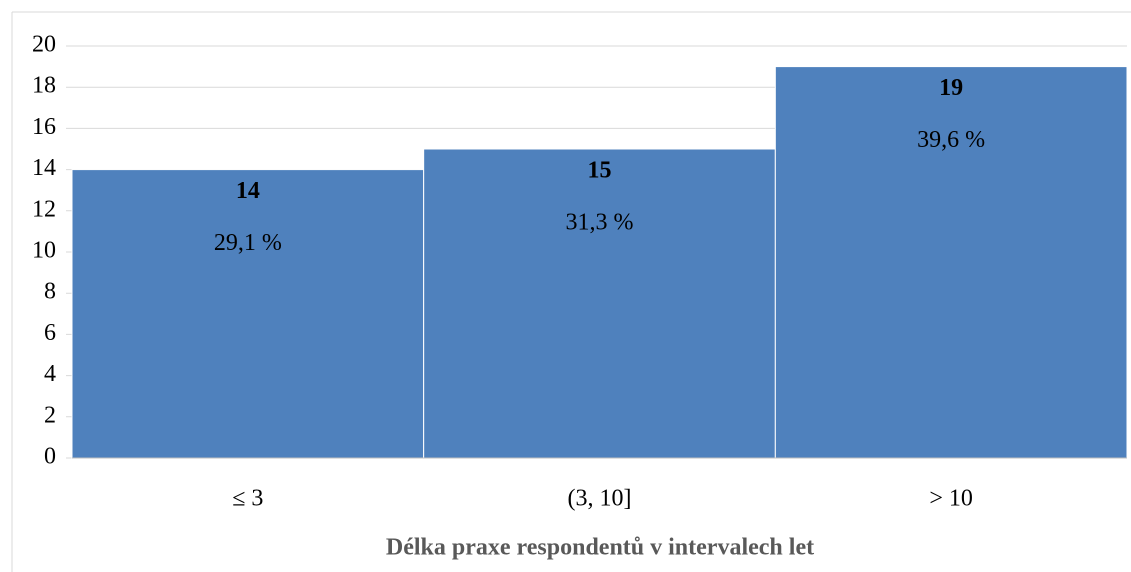  Describe the element at coordinates (44, 209) in the screenshot. I see `y-tick-label: 12` at that location.